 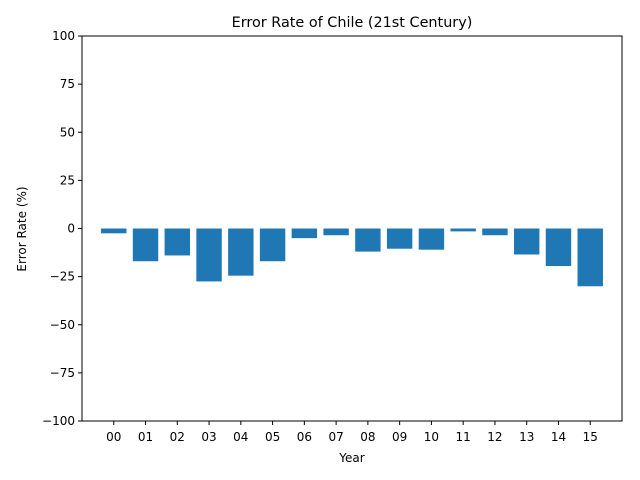 What do you see at coordinates (352, 23) in the screenshot?
I see `chart-title: Error Rate of Chile (21st Century)` at bounding box center [352, 23].